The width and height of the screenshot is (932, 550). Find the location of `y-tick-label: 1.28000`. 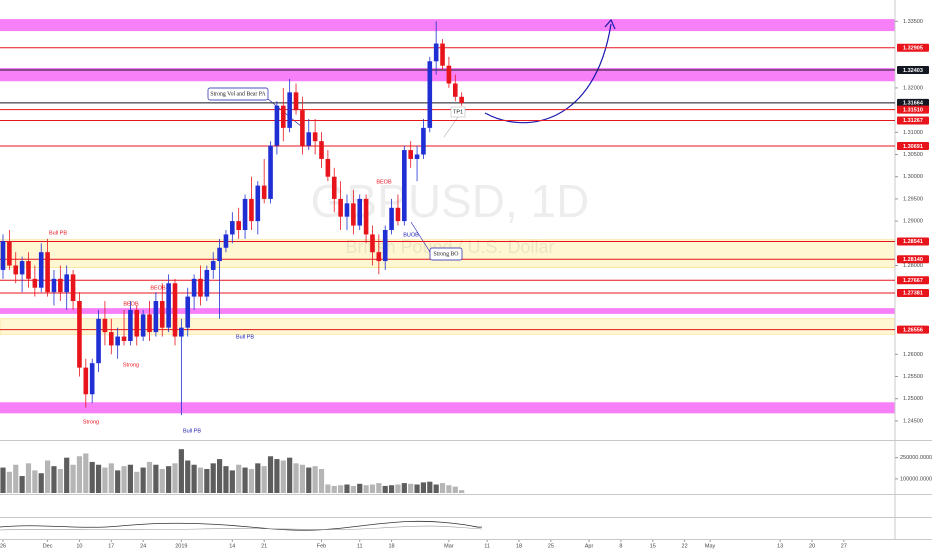

y-tick-label: 1.28000 is located at coordinates (913, 266).